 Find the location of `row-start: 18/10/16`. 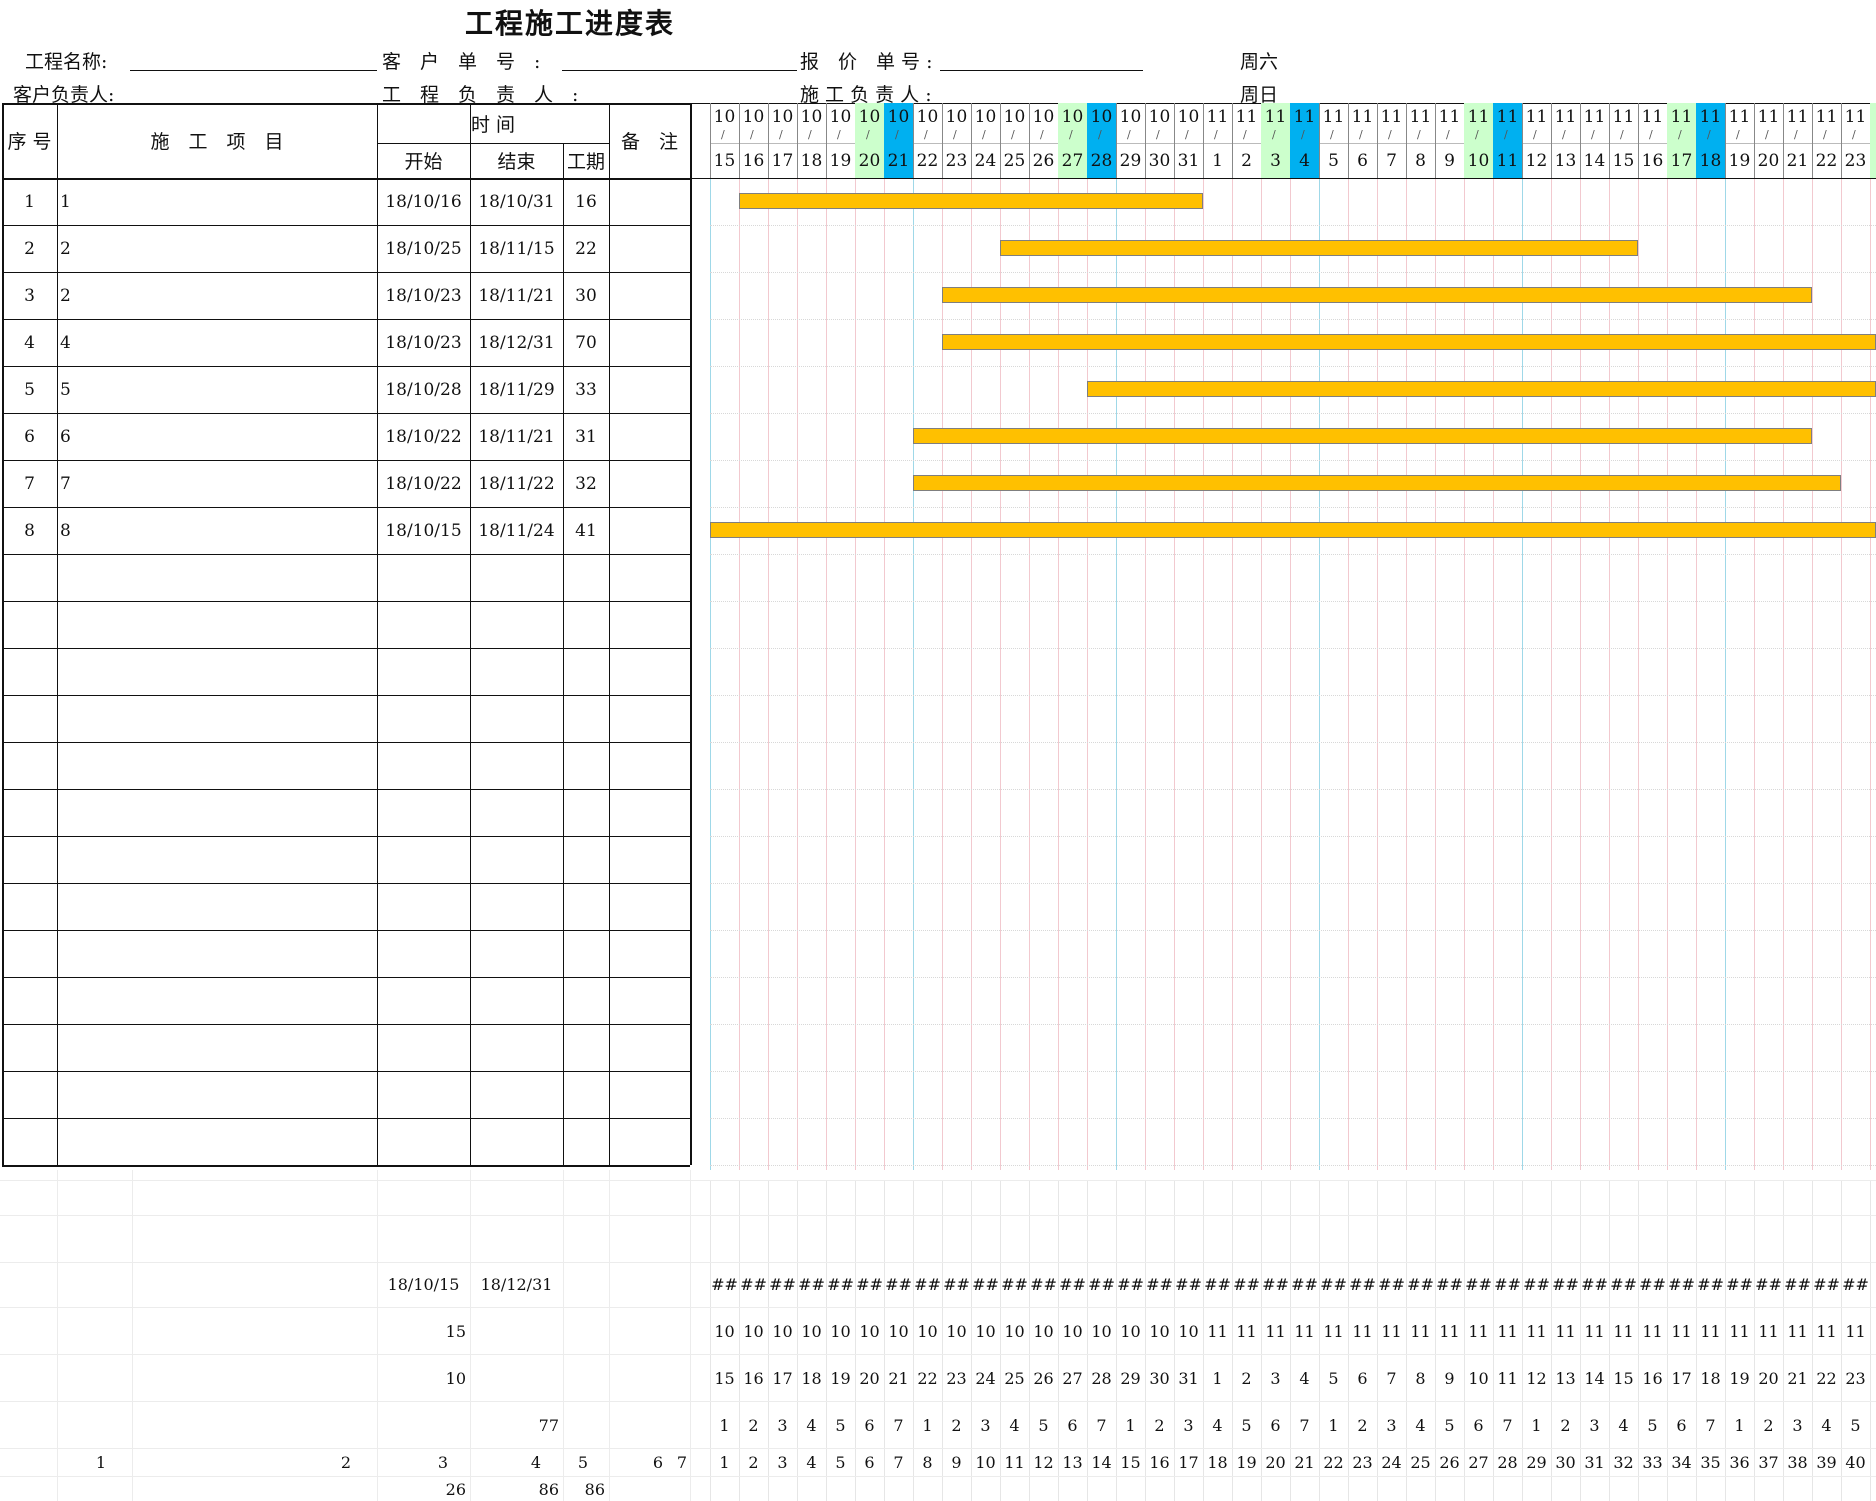

row-start: 18/10/16 is located at coordinates (423, 201).